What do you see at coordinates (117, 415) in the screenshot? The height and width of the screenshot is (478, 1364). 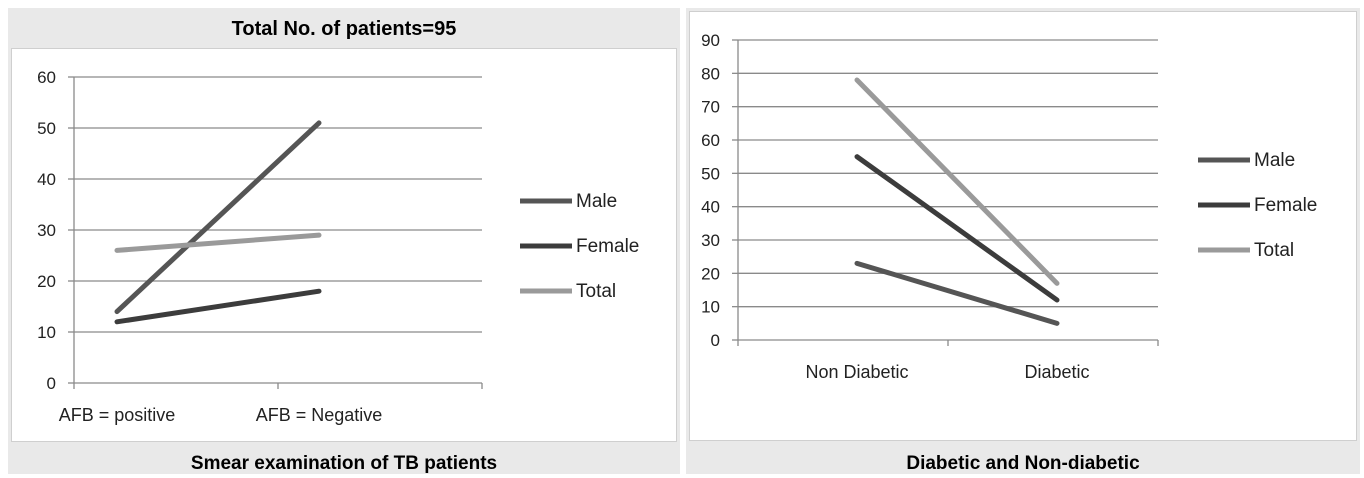 I see `x-tick-label: AFB = positive` at bounding box center [117, 415].